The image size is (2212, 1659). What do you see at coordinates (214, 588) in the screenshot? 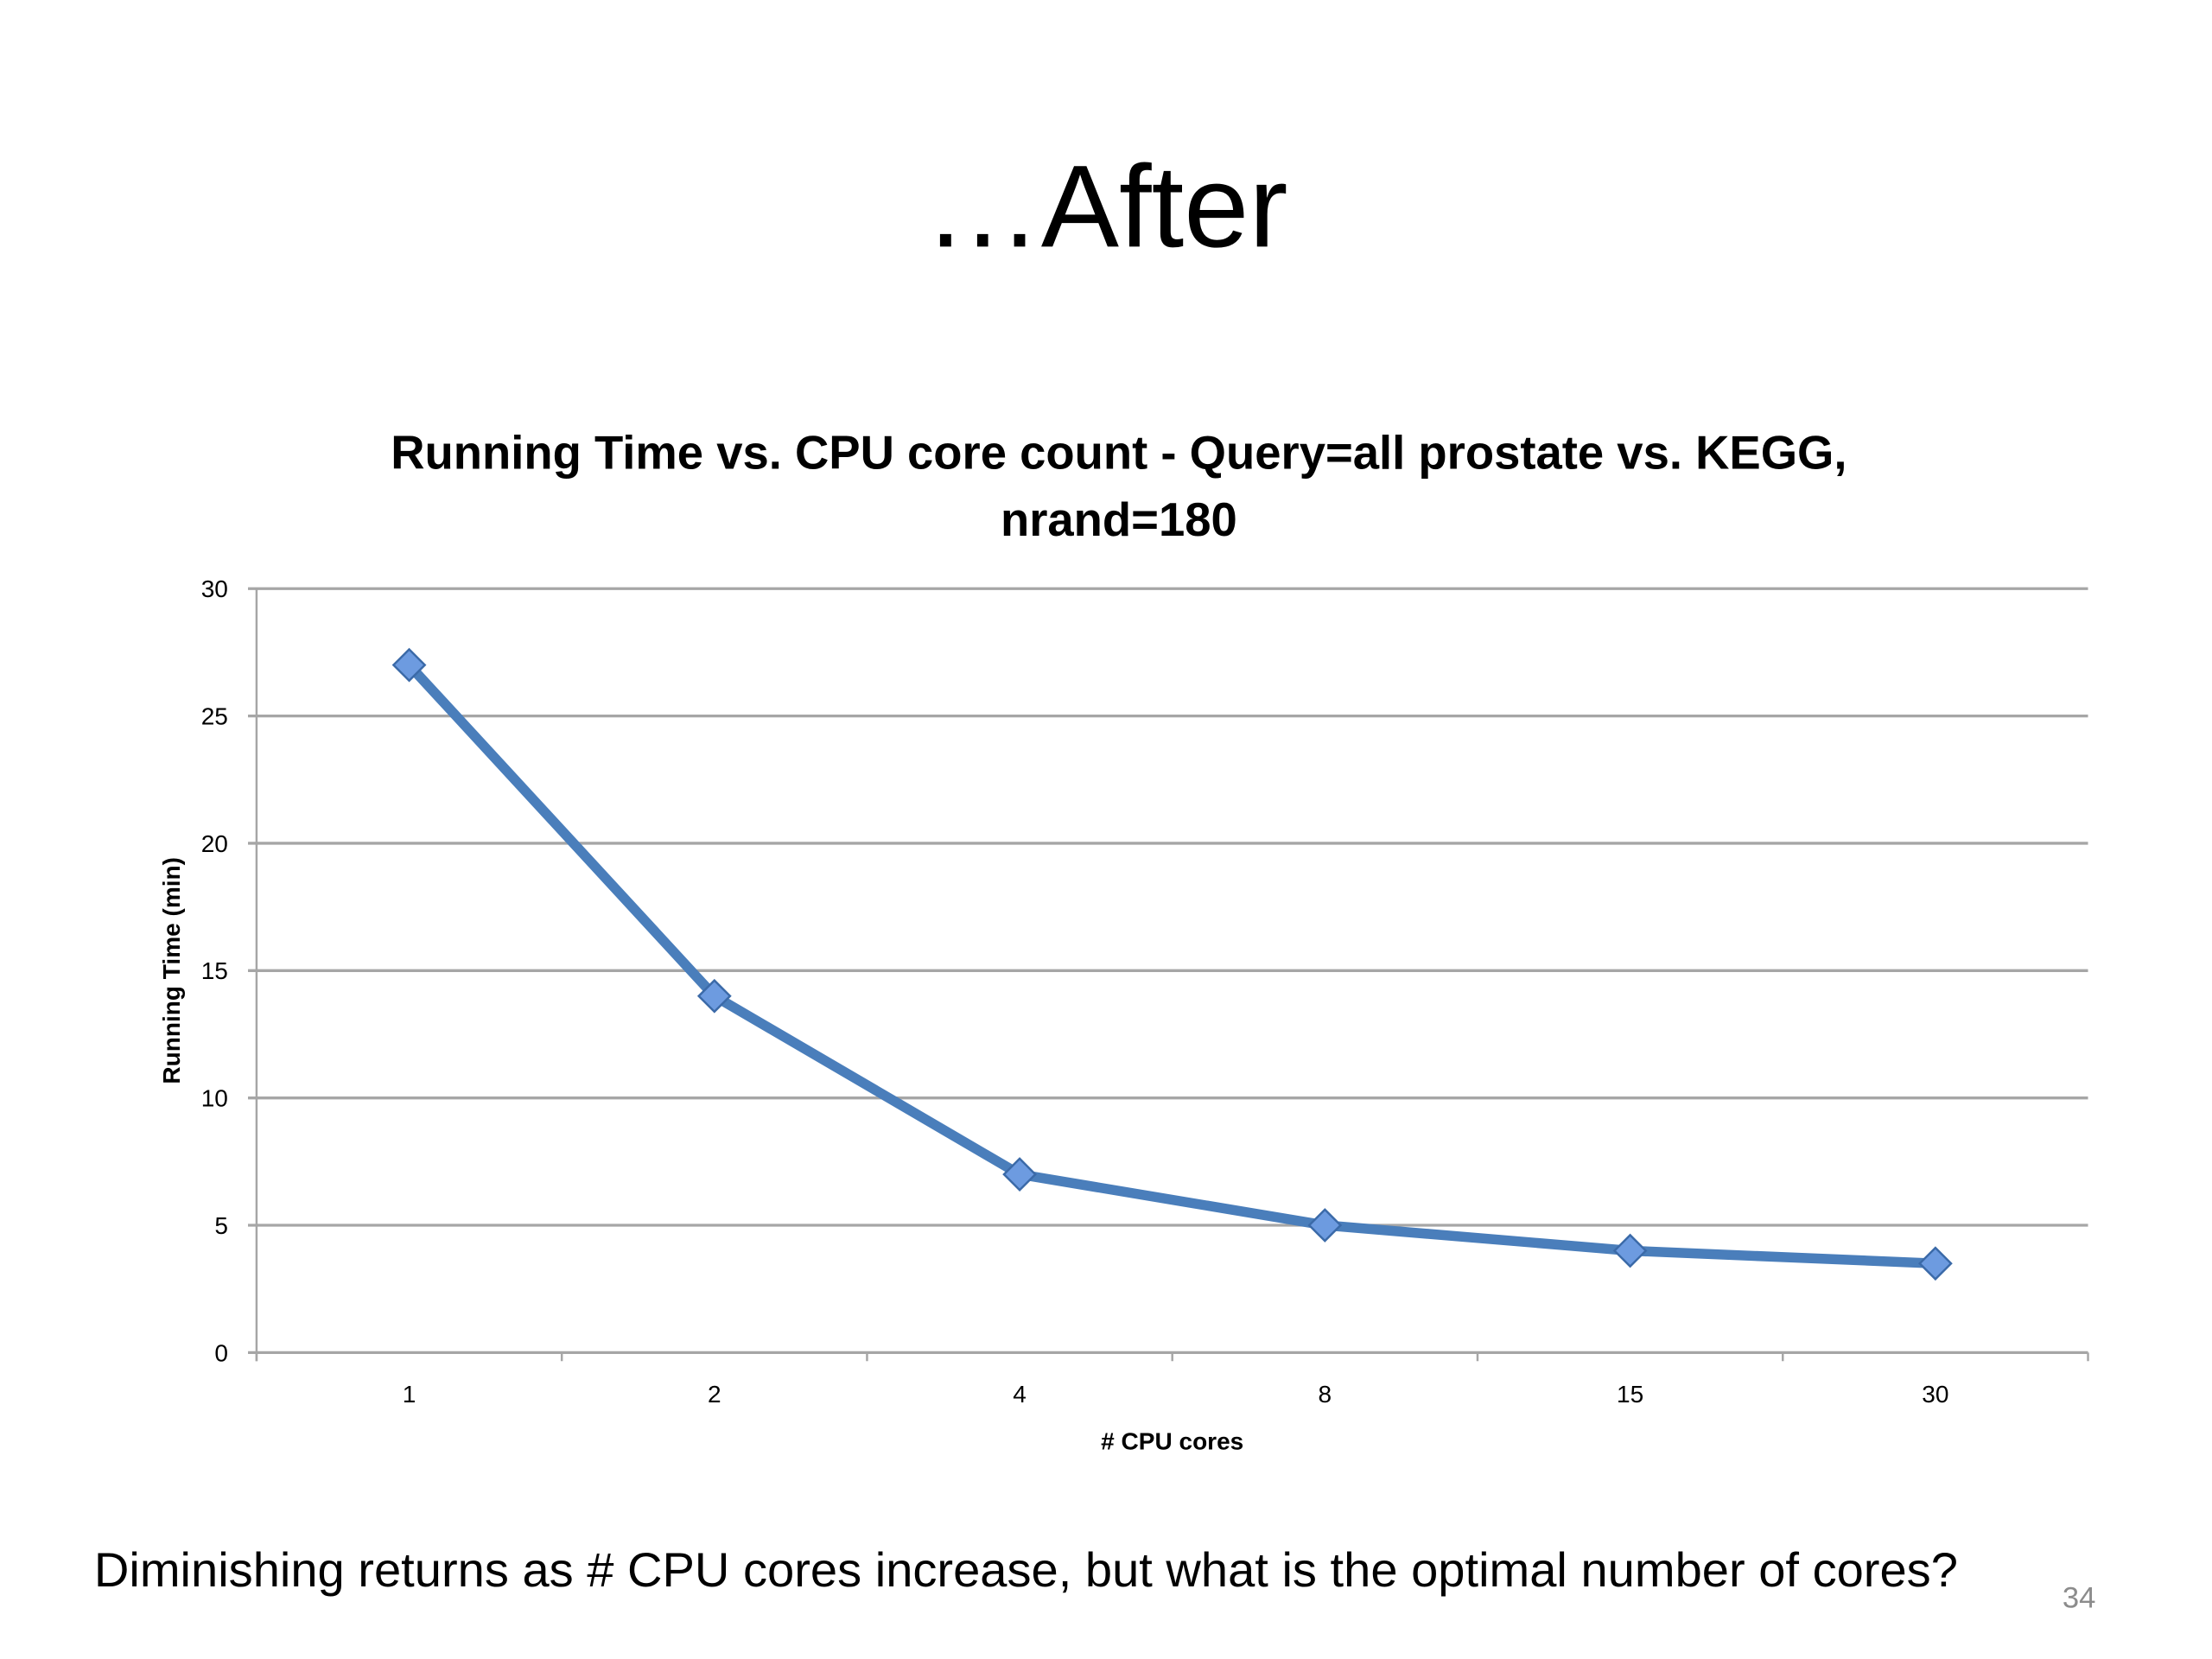
I see `y-tick-label: 30` at bounding box center [214, 588].